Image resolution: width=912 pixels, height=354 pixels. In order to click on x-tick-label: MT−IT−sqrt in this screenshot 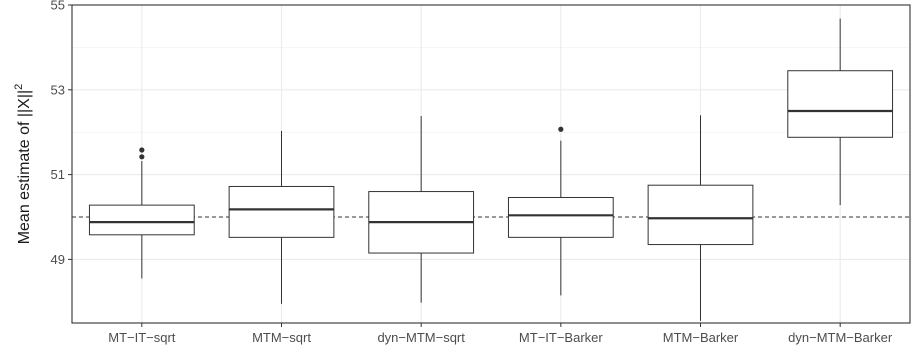, I will do `click(142, 337)`.